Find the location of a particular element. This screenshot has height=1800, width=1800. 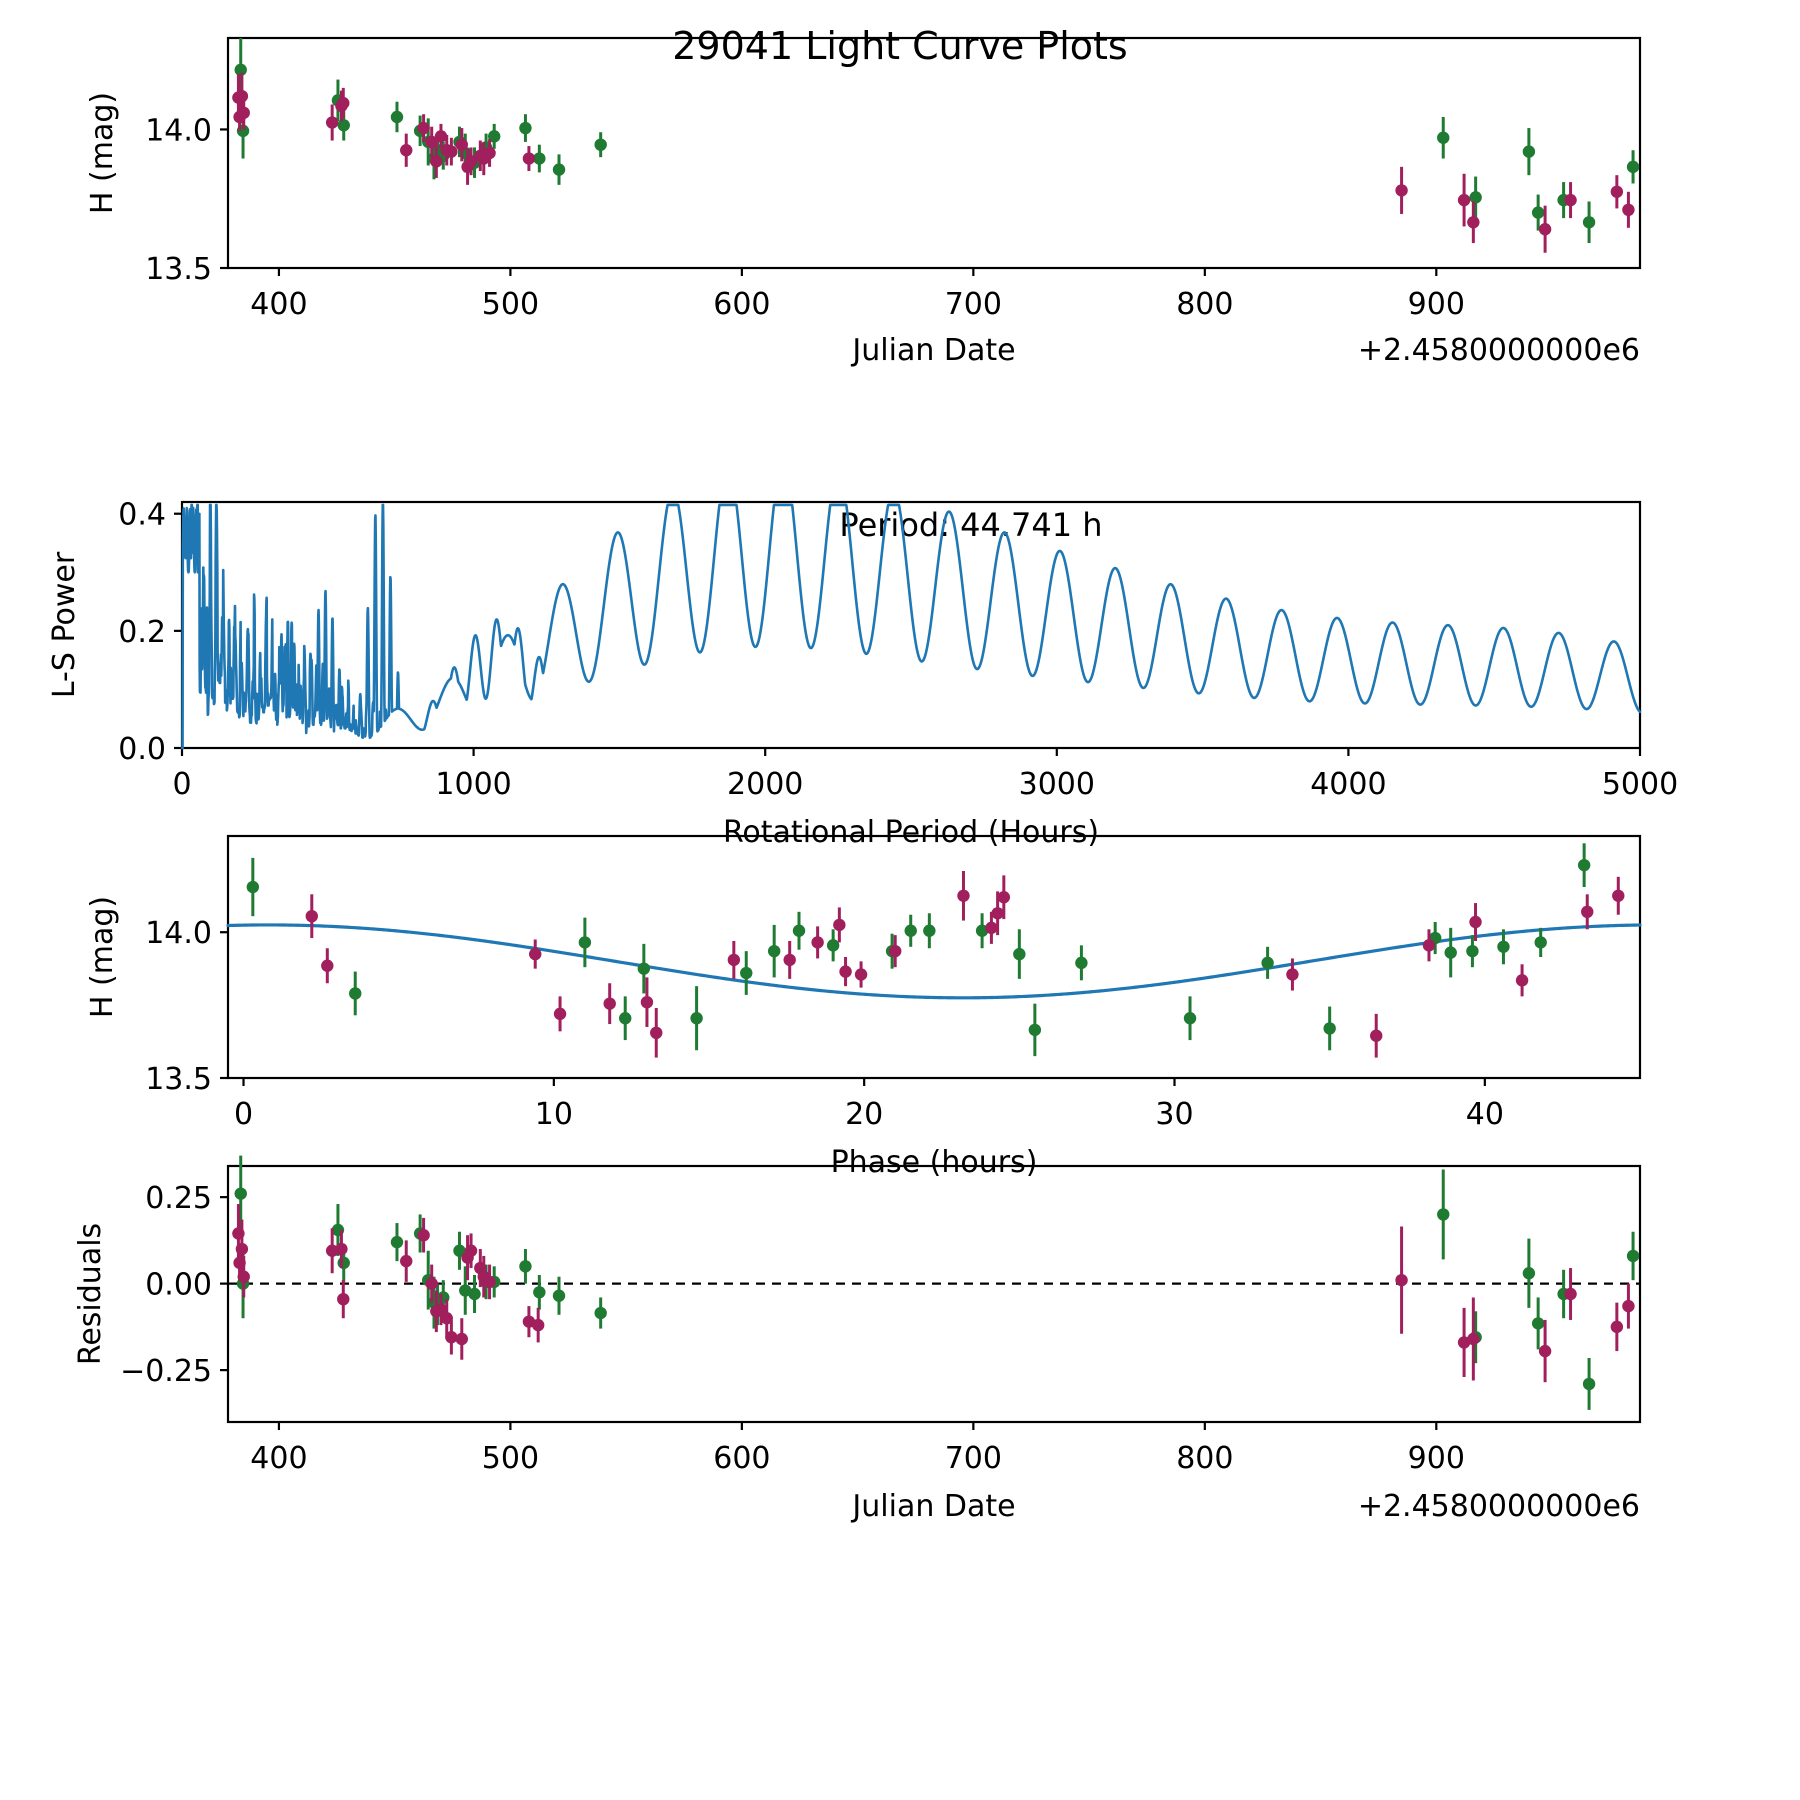

x-tick-label: 30 is located at coordinates (1174, 1114).